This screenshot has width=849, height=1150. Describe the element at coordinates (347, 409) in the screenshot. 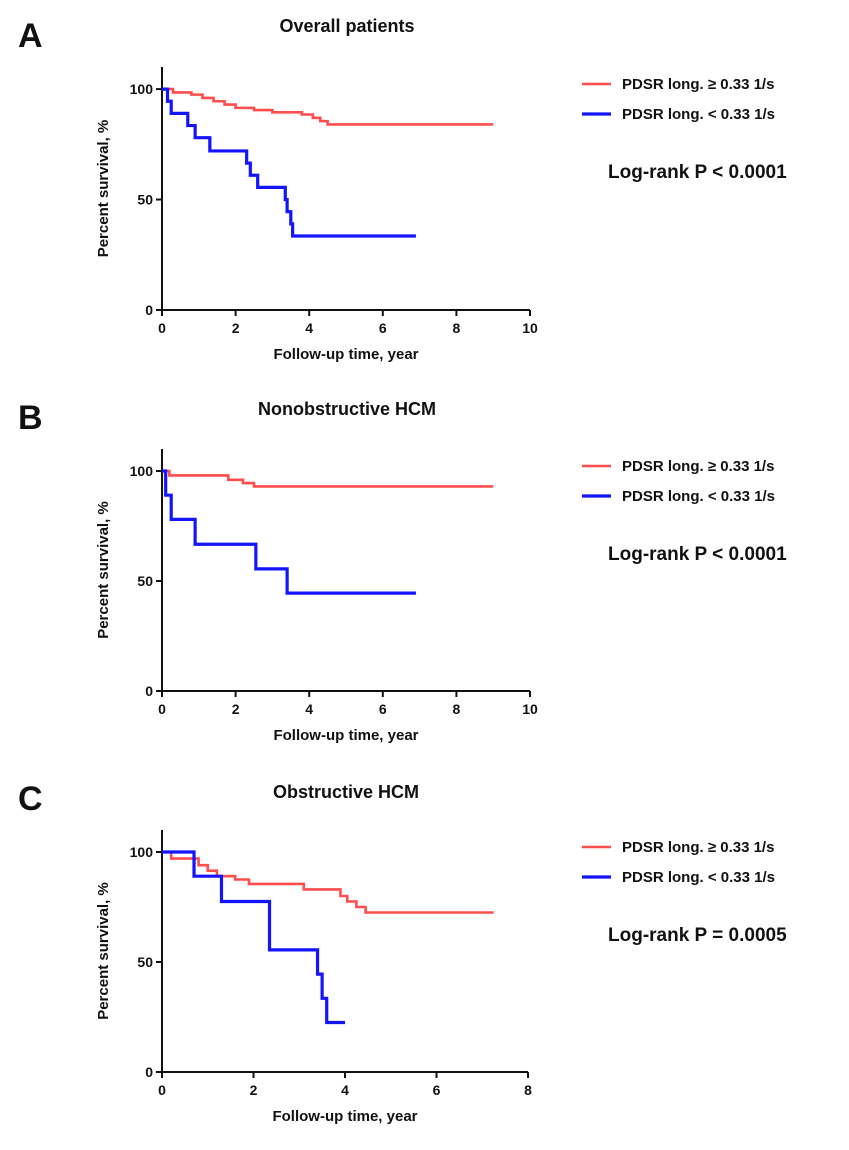

I see `chart-title: Nonobstructive HCM` at that location.